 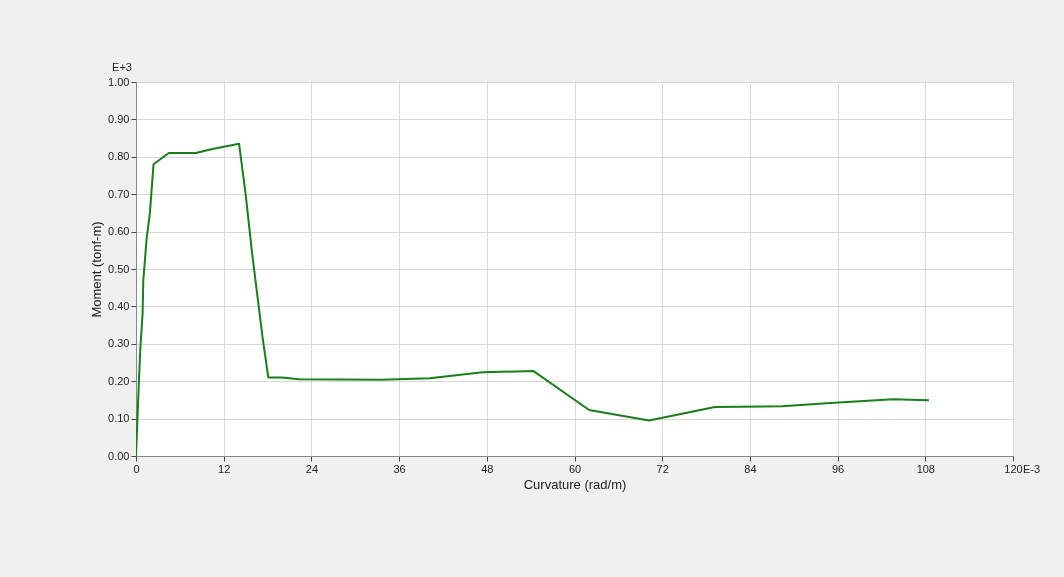 What do you see at coordinates (119, 305) in the screenshot?
I see `y-tick-label: 0.40` at bounding box center [119, 305].